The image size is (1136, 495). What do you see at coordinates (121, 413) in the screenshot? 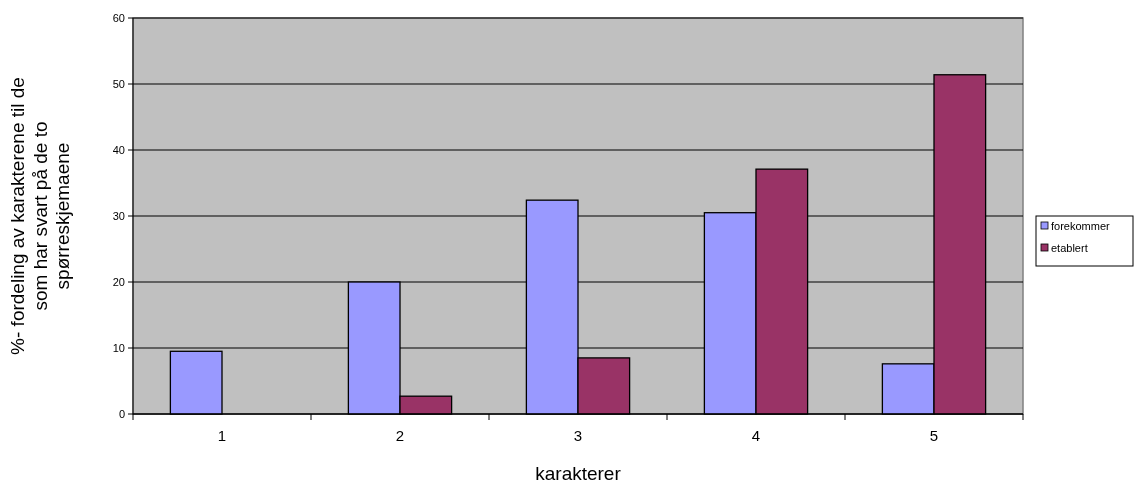
I see `y-tick-label: 0` at bounding box center [121, 413].